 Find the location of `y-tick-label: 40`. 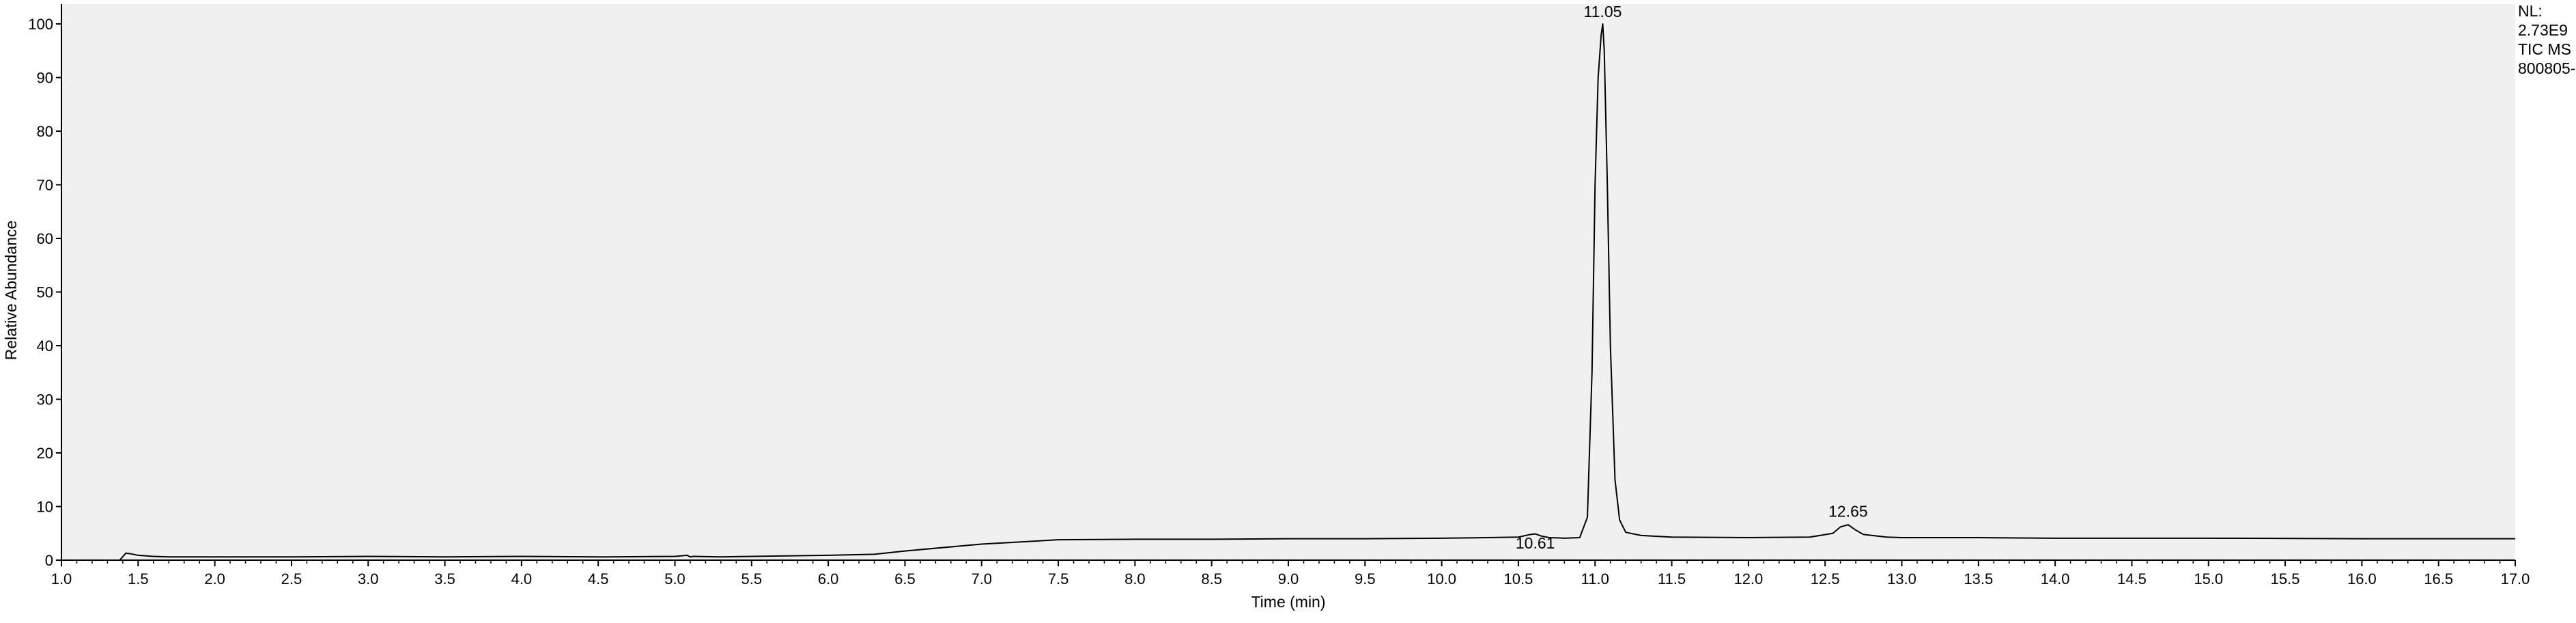

y-tick-label: 40 is located at coordinates (45, 346).